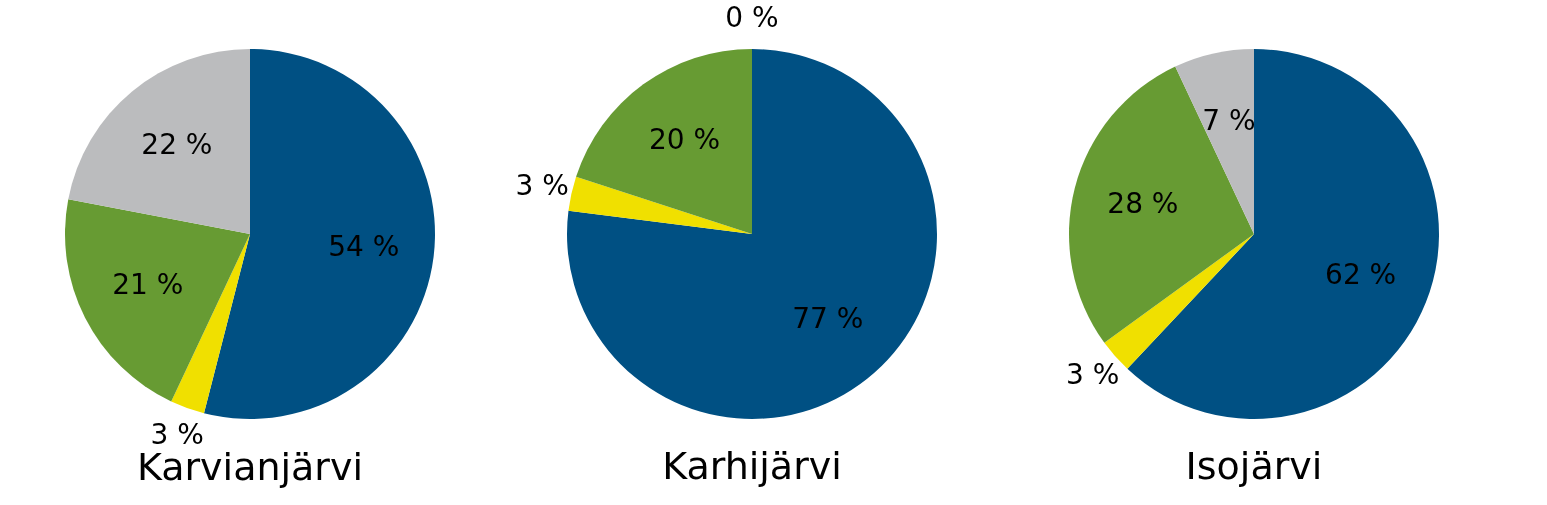 The width and height of the screenshot is (1547, 505). Describe the element at coordinates (177, 144) in the screenshot. I see `data-label: 22 %` at that location.